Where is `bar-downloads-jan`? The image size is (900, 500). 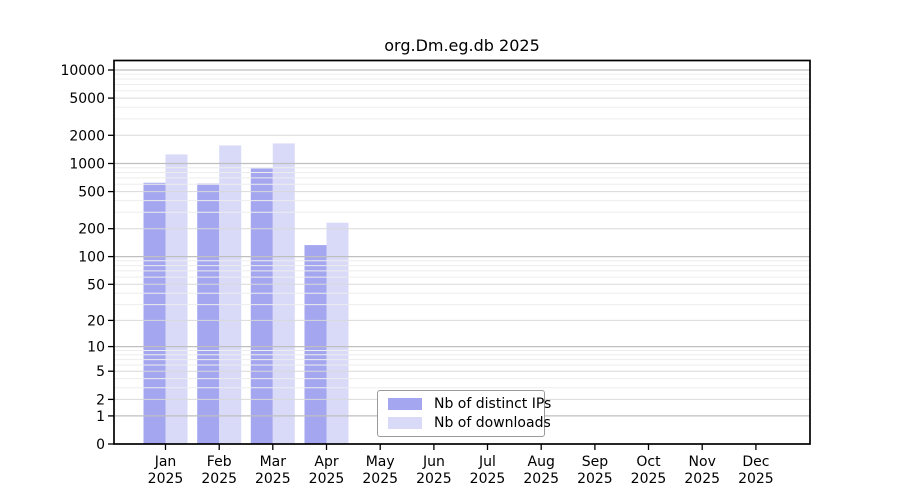 bar-downloads-jan is located at coordinates (176, 299).